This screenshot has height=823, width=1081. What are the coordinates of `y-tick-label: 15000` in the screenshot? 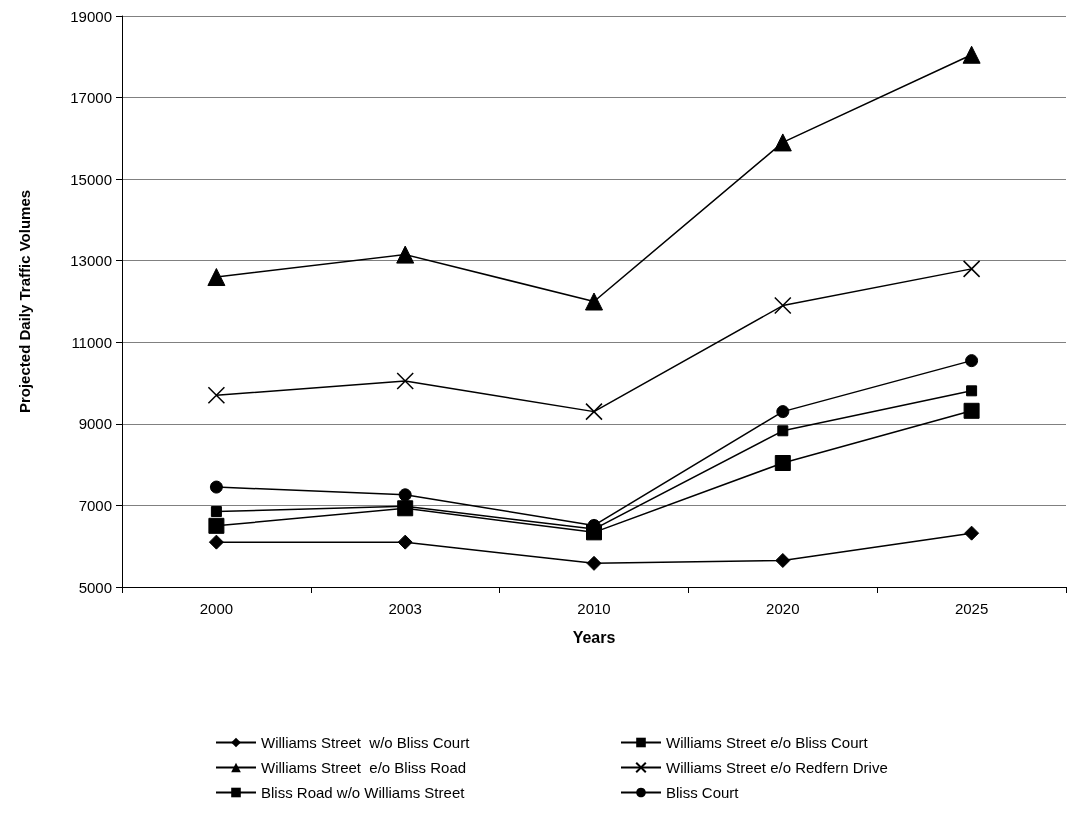 It's located at (91, 179).